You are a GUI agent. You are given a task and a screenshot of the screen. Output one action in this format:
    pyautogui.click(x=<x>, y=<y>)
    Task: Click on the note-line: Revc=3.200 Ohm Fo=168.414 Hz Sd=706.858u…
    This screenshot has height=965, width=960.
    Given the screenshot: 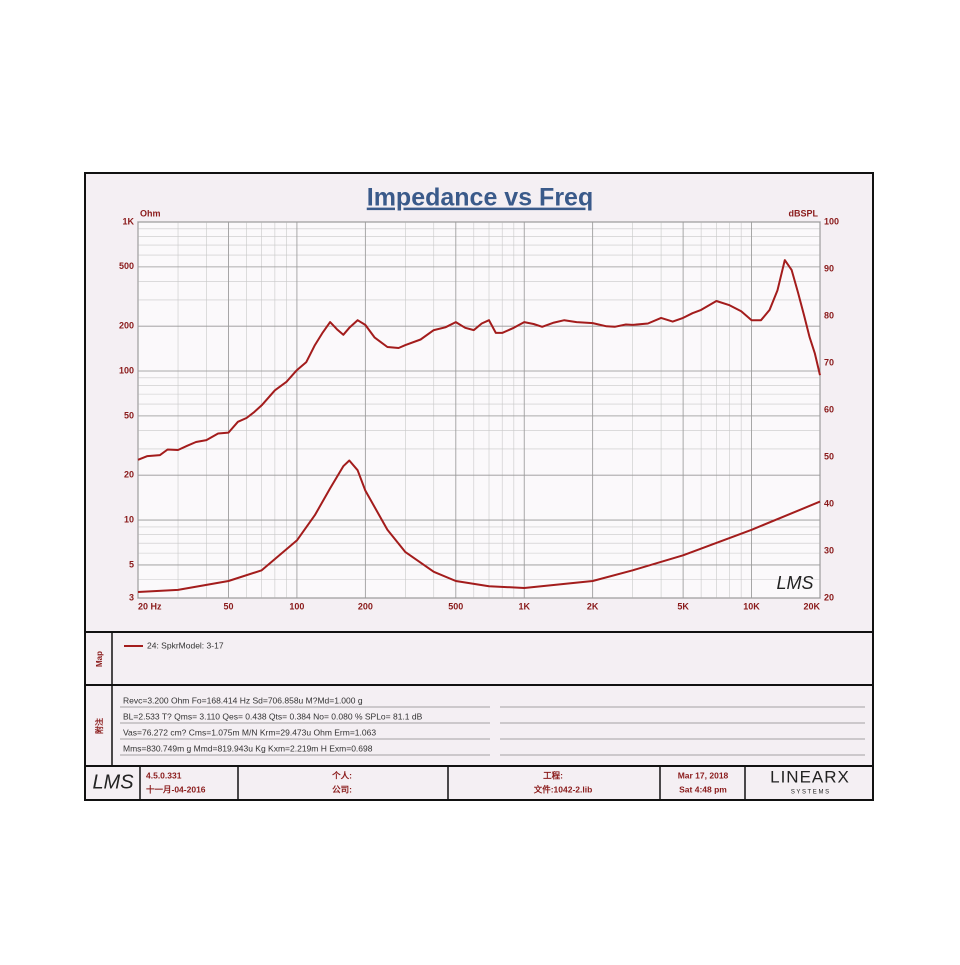 What is the action you would take?
    pyautogui.click(x=243, y=700)
    